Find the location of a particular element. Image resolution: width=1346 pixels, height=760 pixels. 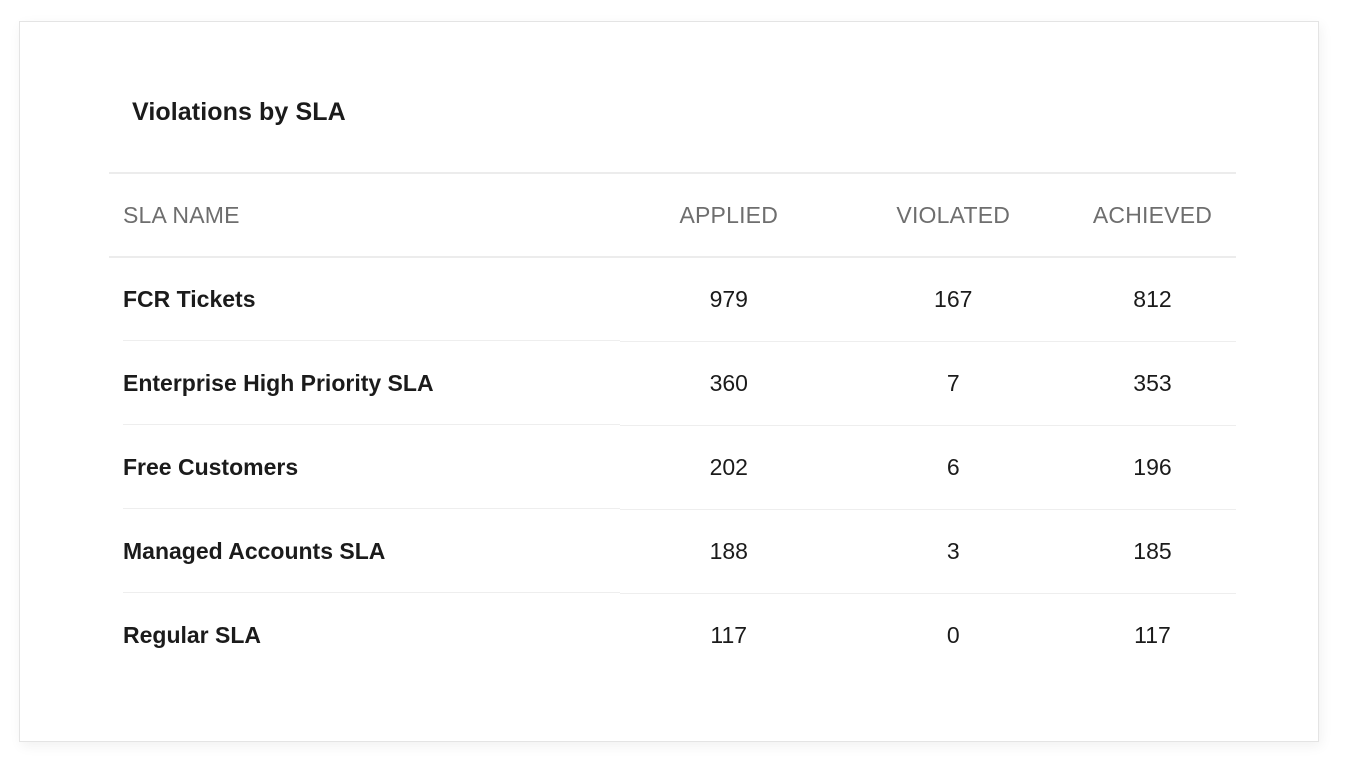

table-row: FCR Tickets 979 167 812 is located at coordinates (672, 299).